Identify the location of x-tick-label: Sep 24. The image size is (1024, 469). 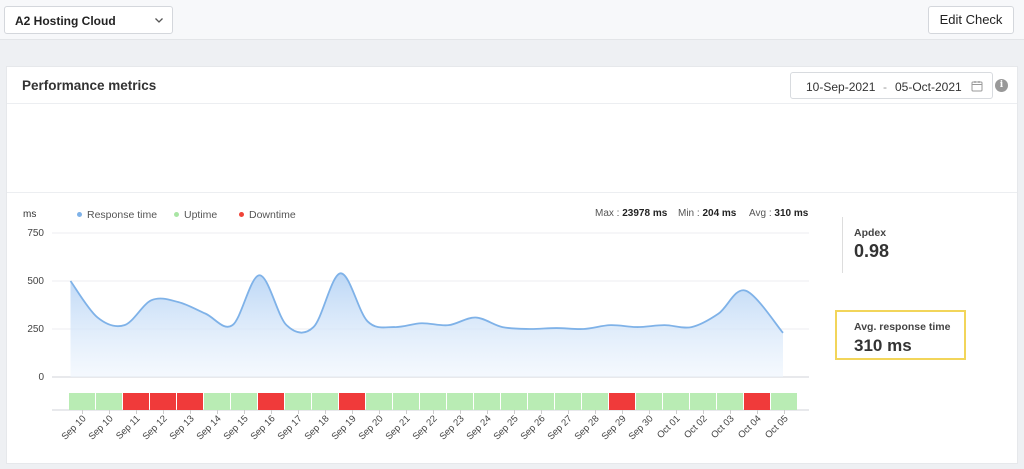
(479, 427).